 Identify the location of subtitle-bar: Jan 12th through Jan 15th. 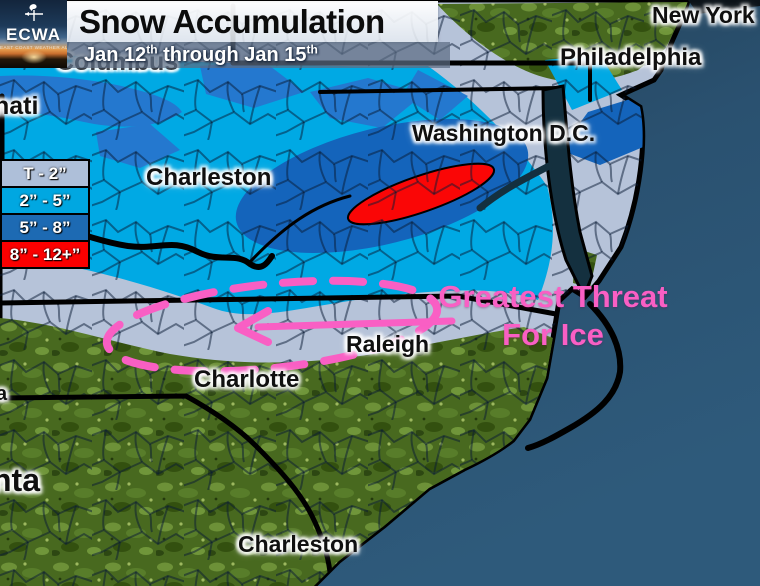
(258, 55).